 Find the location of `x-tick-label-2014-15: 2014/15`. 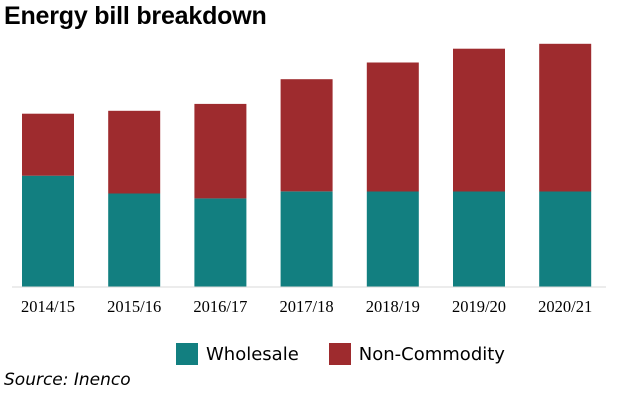

x-tick-label-2014-15: 2014/15 is located at coordinates (48, 306).